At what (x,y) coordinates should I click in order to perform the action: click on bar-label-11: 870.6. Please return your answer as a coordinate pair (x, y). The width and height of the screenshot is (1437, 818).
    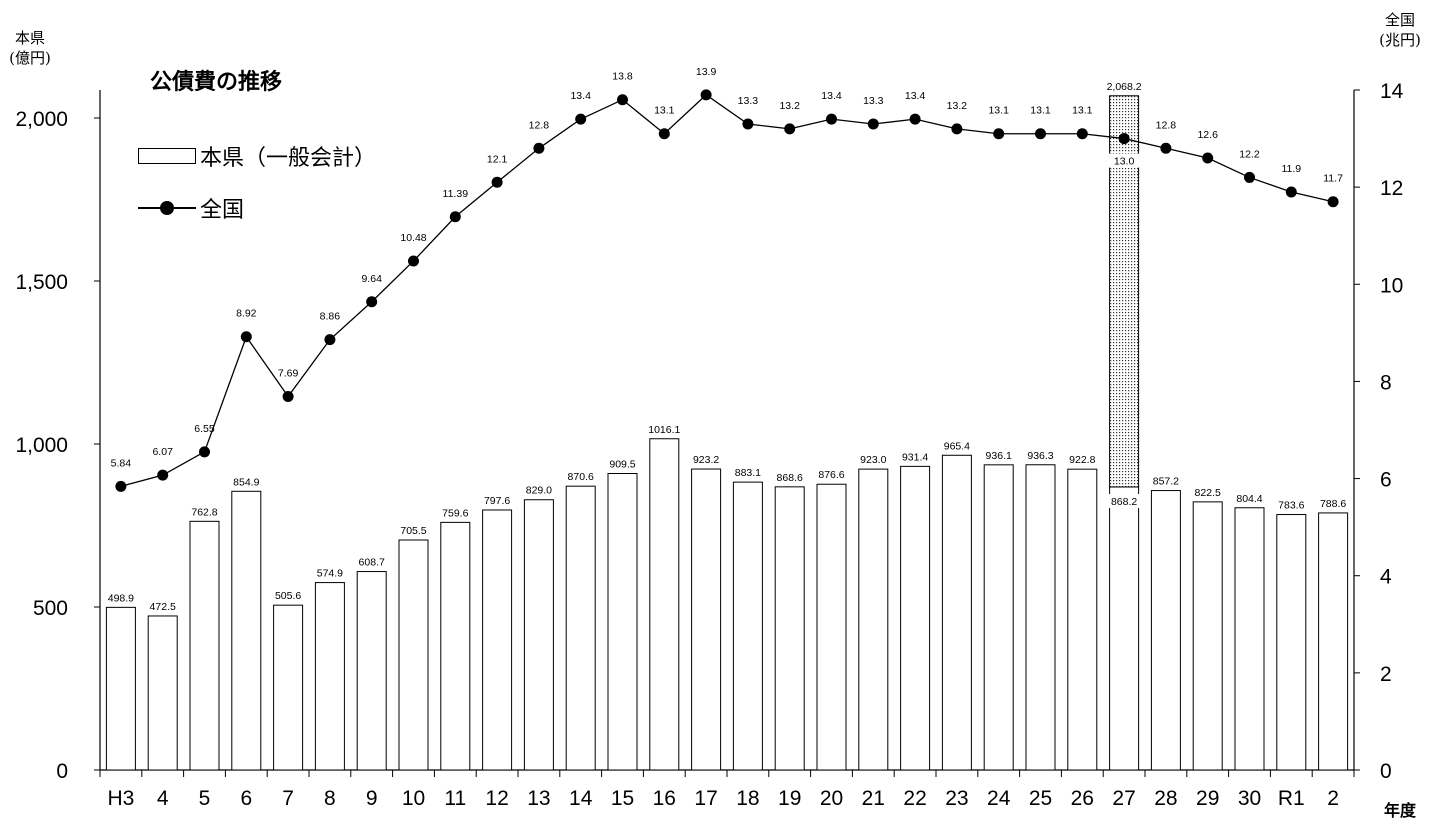
    Looking at the image, I should click on (581, 477).